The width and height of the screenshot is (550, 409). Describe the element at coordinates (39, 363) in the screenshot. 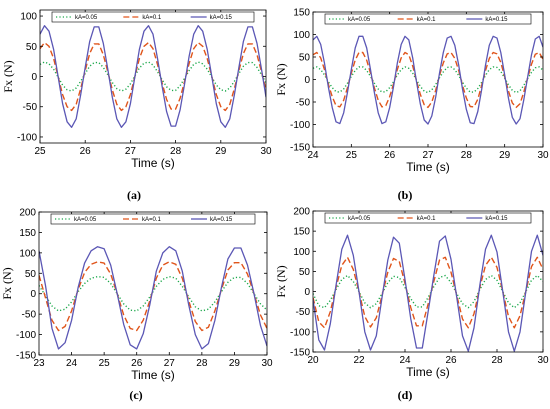

I see `x-tick-label: 23` at that location.